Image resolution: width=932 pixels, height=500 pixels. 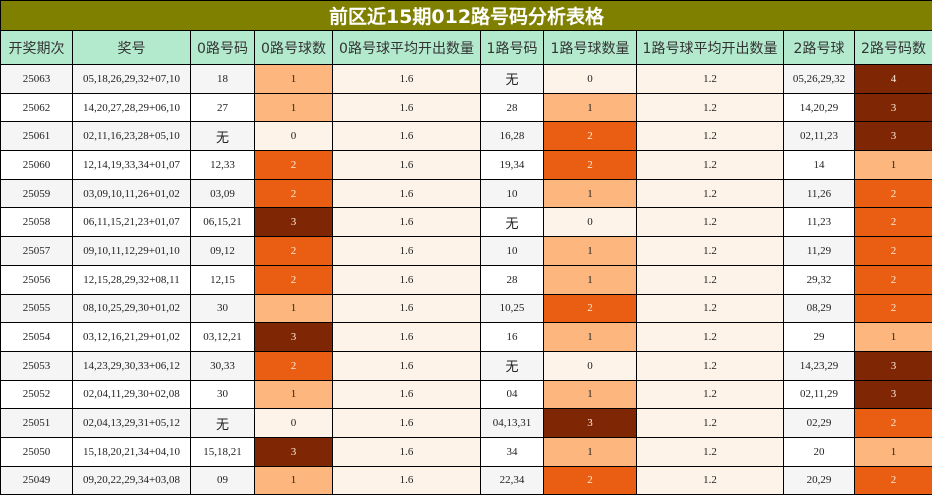 I want to click on route2-numbers-cell: 11,26, so click(x=819, y=193).